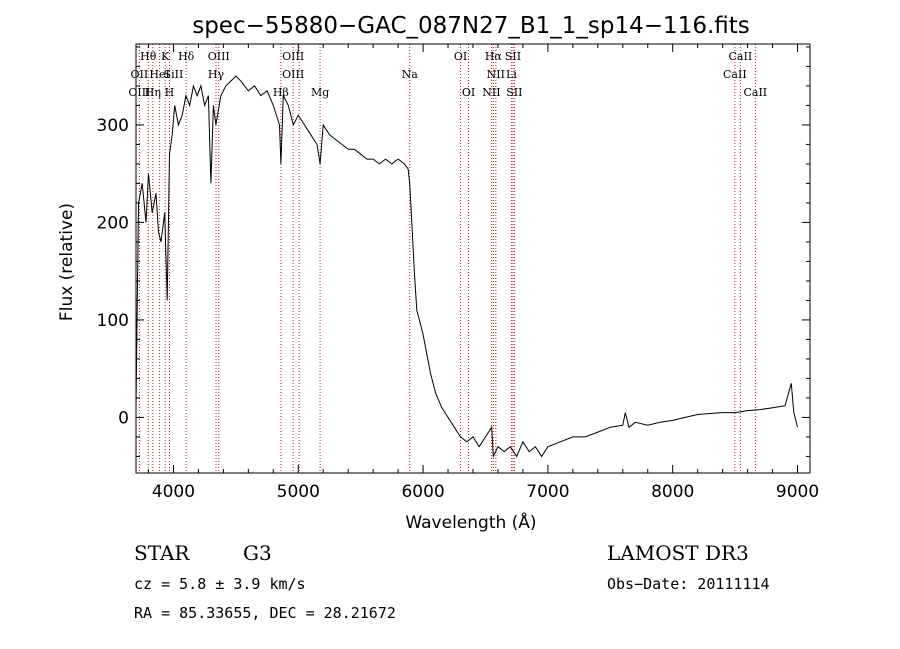 The width and height of the screenshot is (900, 649). Describe the element at coordinates (173, 492) in the screenshot. I see `x-tick-label: 4000` at that location.